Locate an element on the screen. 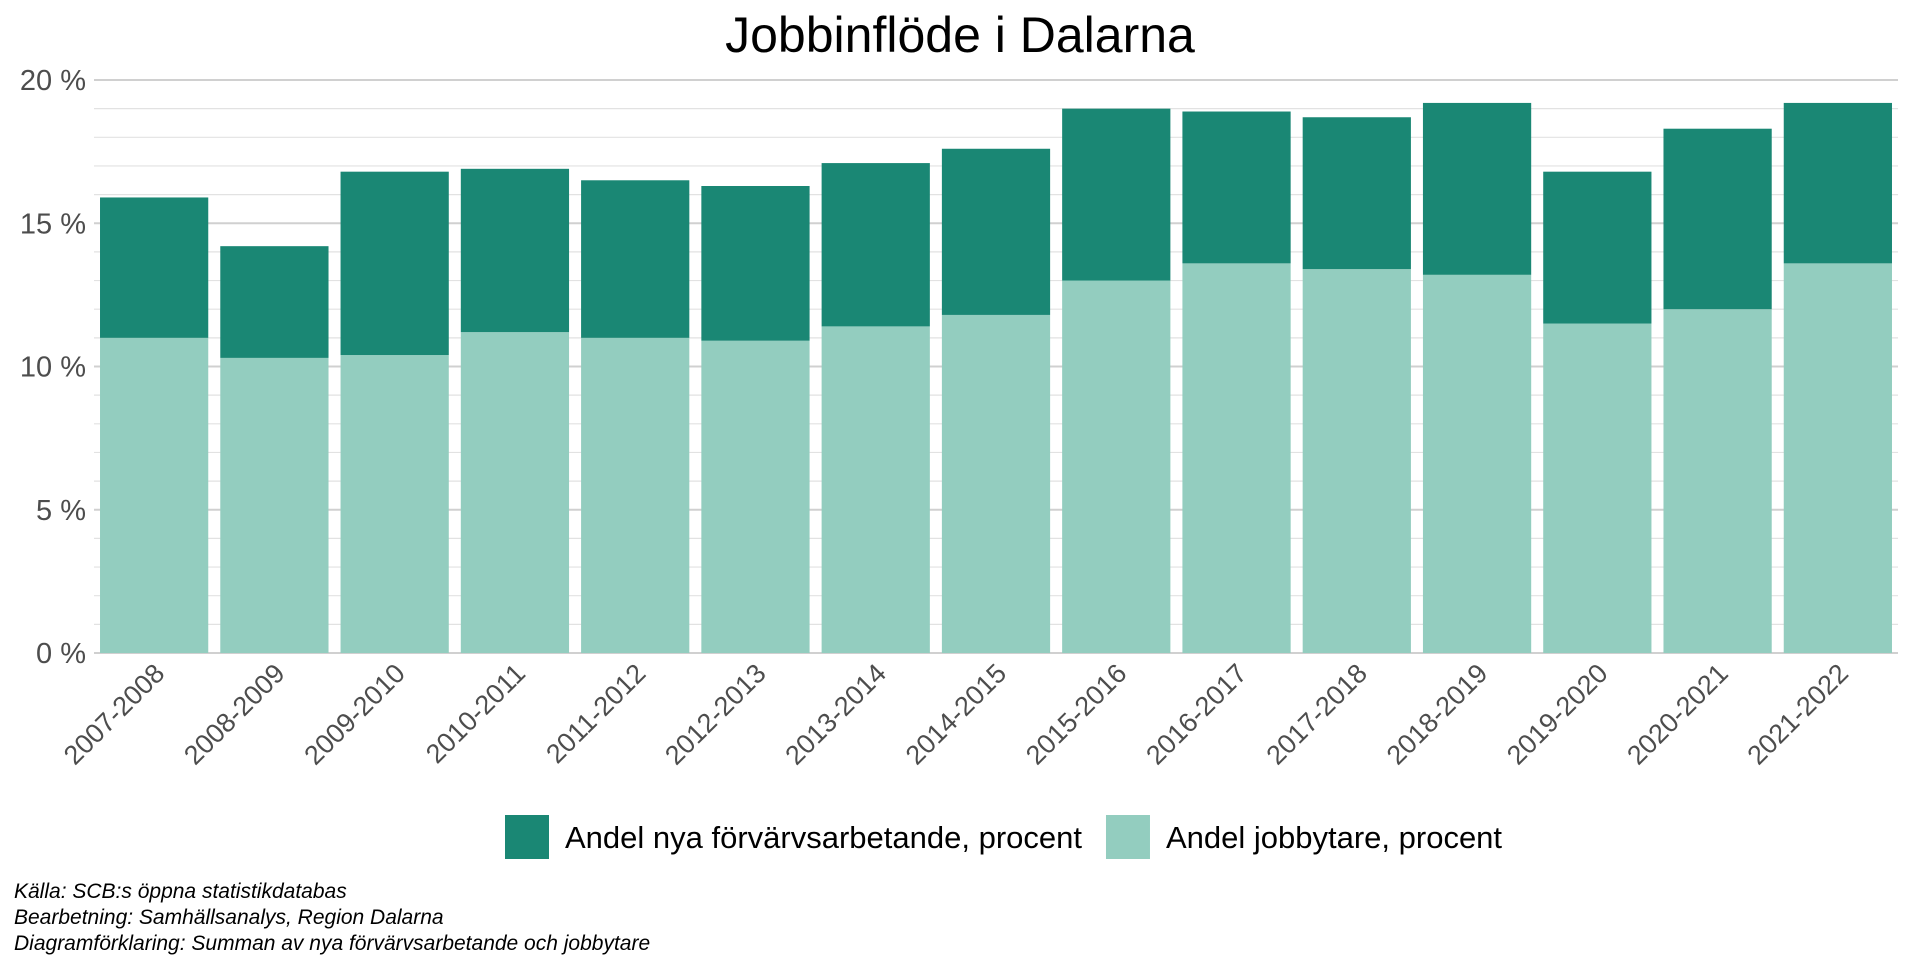  y-tick-label: 15 % is located at coordinates (53, 224).